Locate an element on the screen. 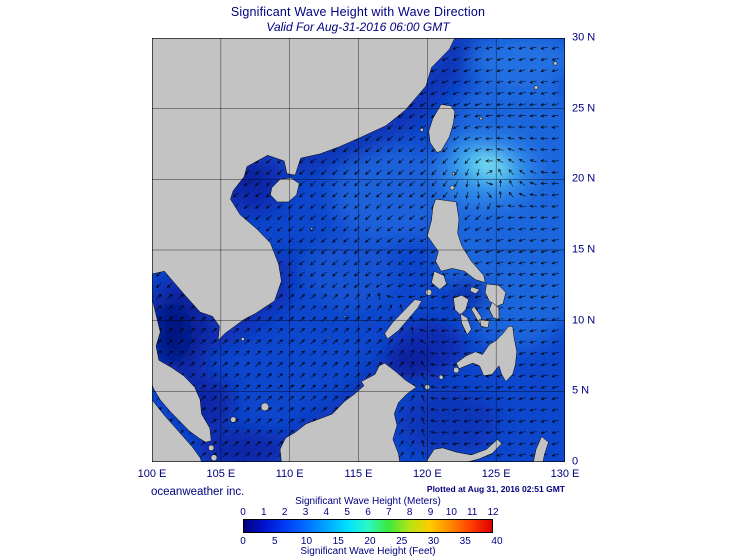  meters-tick-label: 5 is located at coordinates (347, 512).